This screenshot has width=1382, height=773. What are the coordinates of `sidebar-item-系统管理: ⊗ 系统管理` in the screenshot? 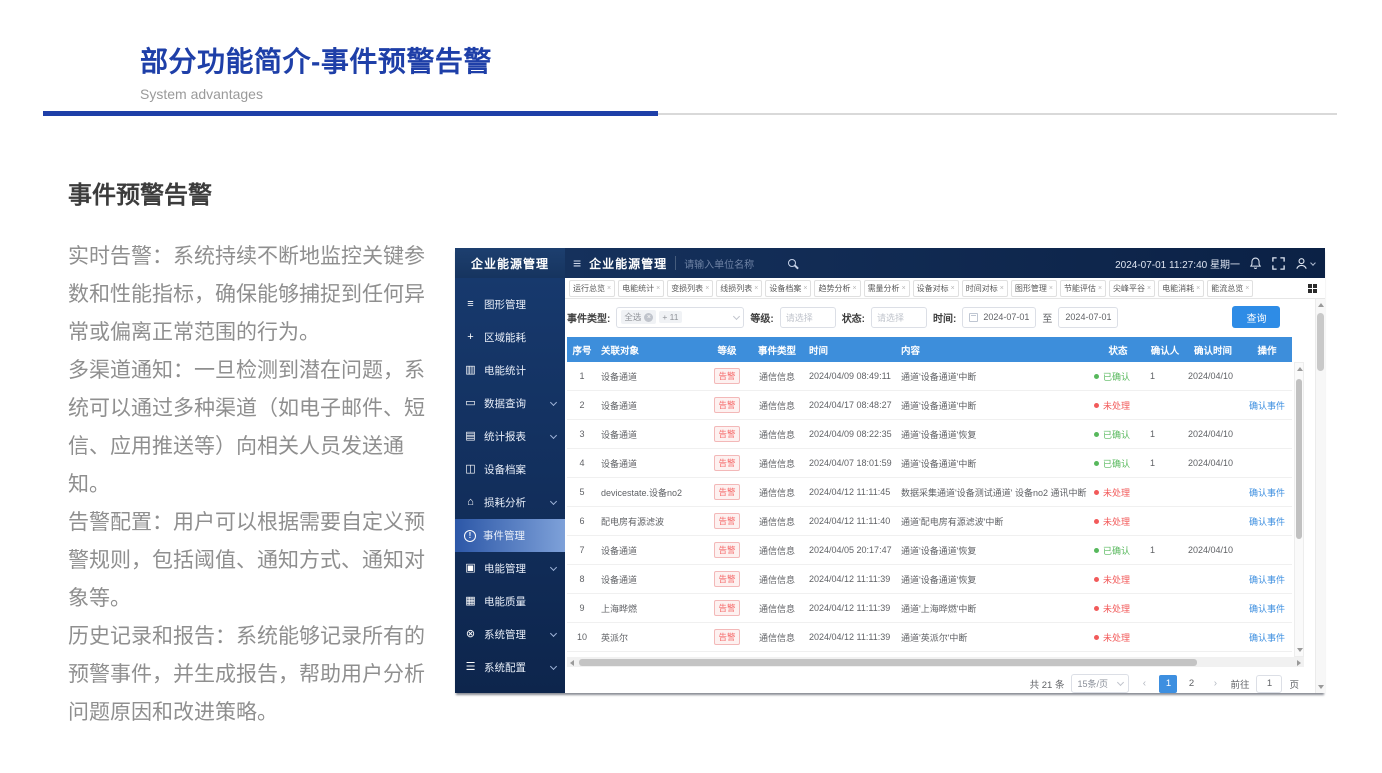 It's located at (510, 634).